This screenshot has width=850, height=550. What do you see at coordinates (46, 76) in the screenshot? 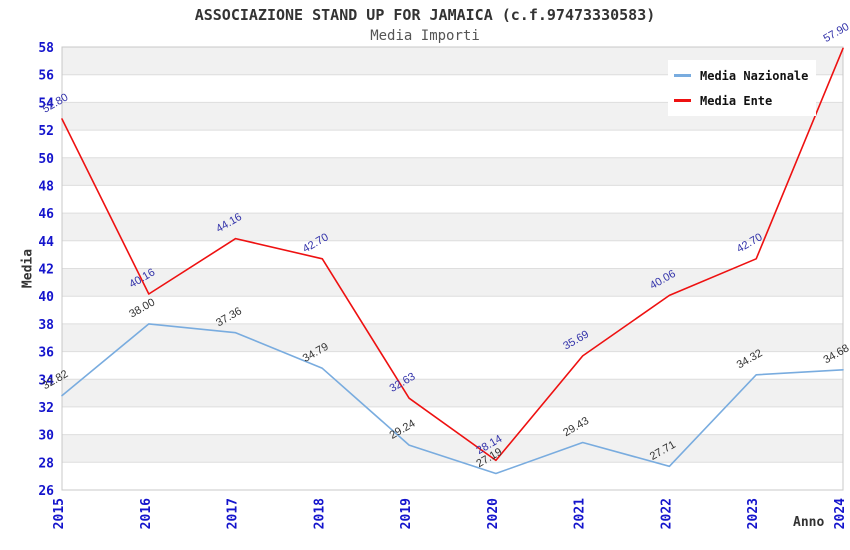
I see `y-tick-label: 56` at bounding box center [46, 76].